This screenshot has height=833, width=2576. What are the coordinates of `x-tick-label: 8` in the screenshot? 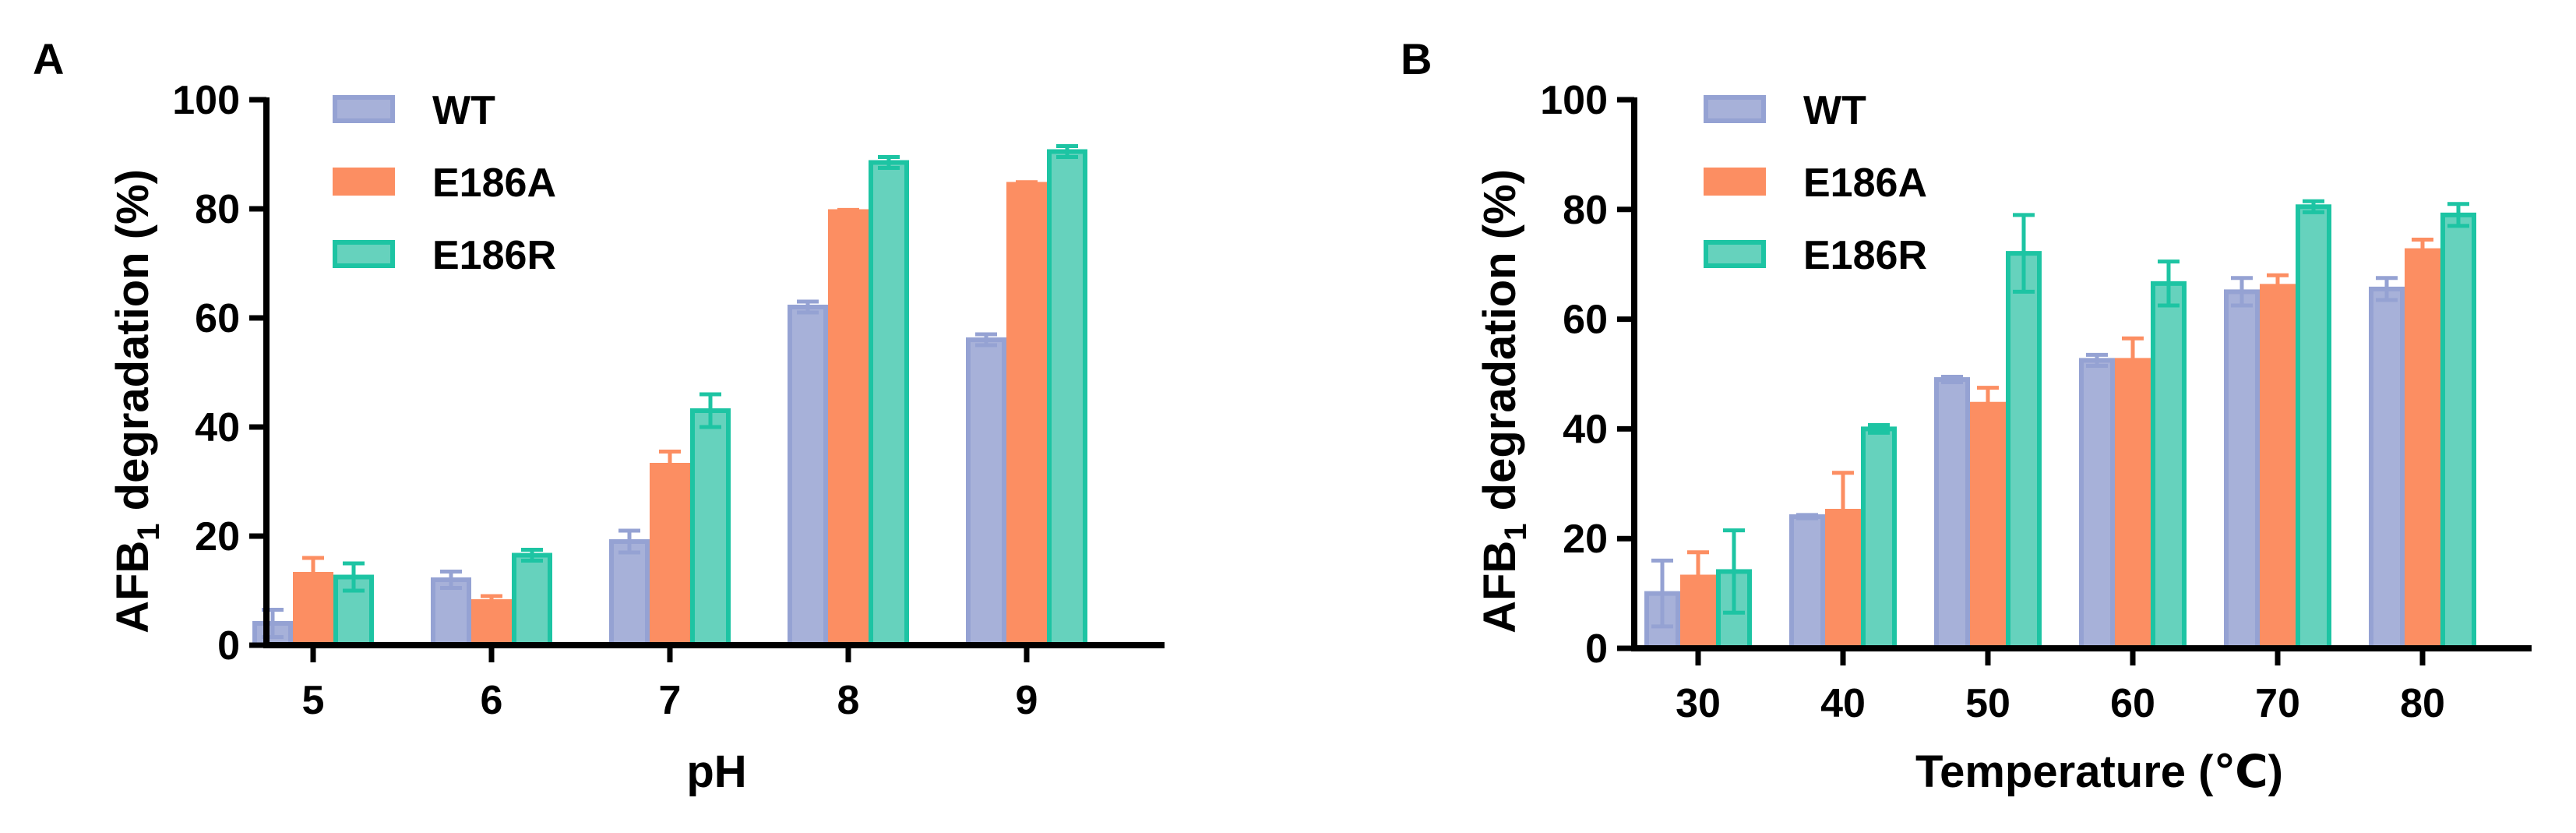 It's located at (848, 700).